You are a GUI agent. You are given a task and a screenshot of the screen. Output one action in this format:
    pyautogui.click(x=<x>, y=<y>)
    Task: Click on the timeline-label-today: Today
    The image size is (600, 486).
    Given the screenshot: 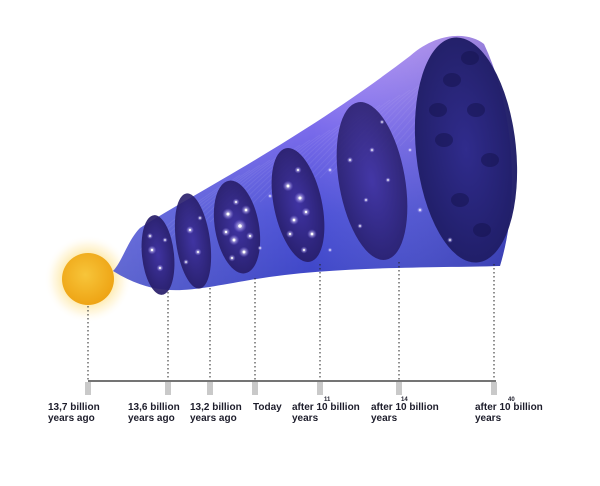 What is the action you would take?
    pyautogui.click(x=267, y=407)
    